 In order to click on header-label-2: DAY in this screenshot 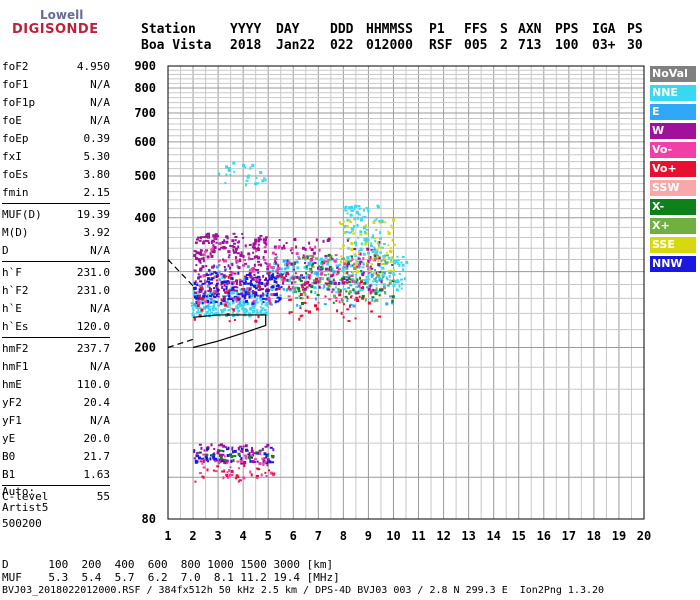, I will do `click(288, 29)`.